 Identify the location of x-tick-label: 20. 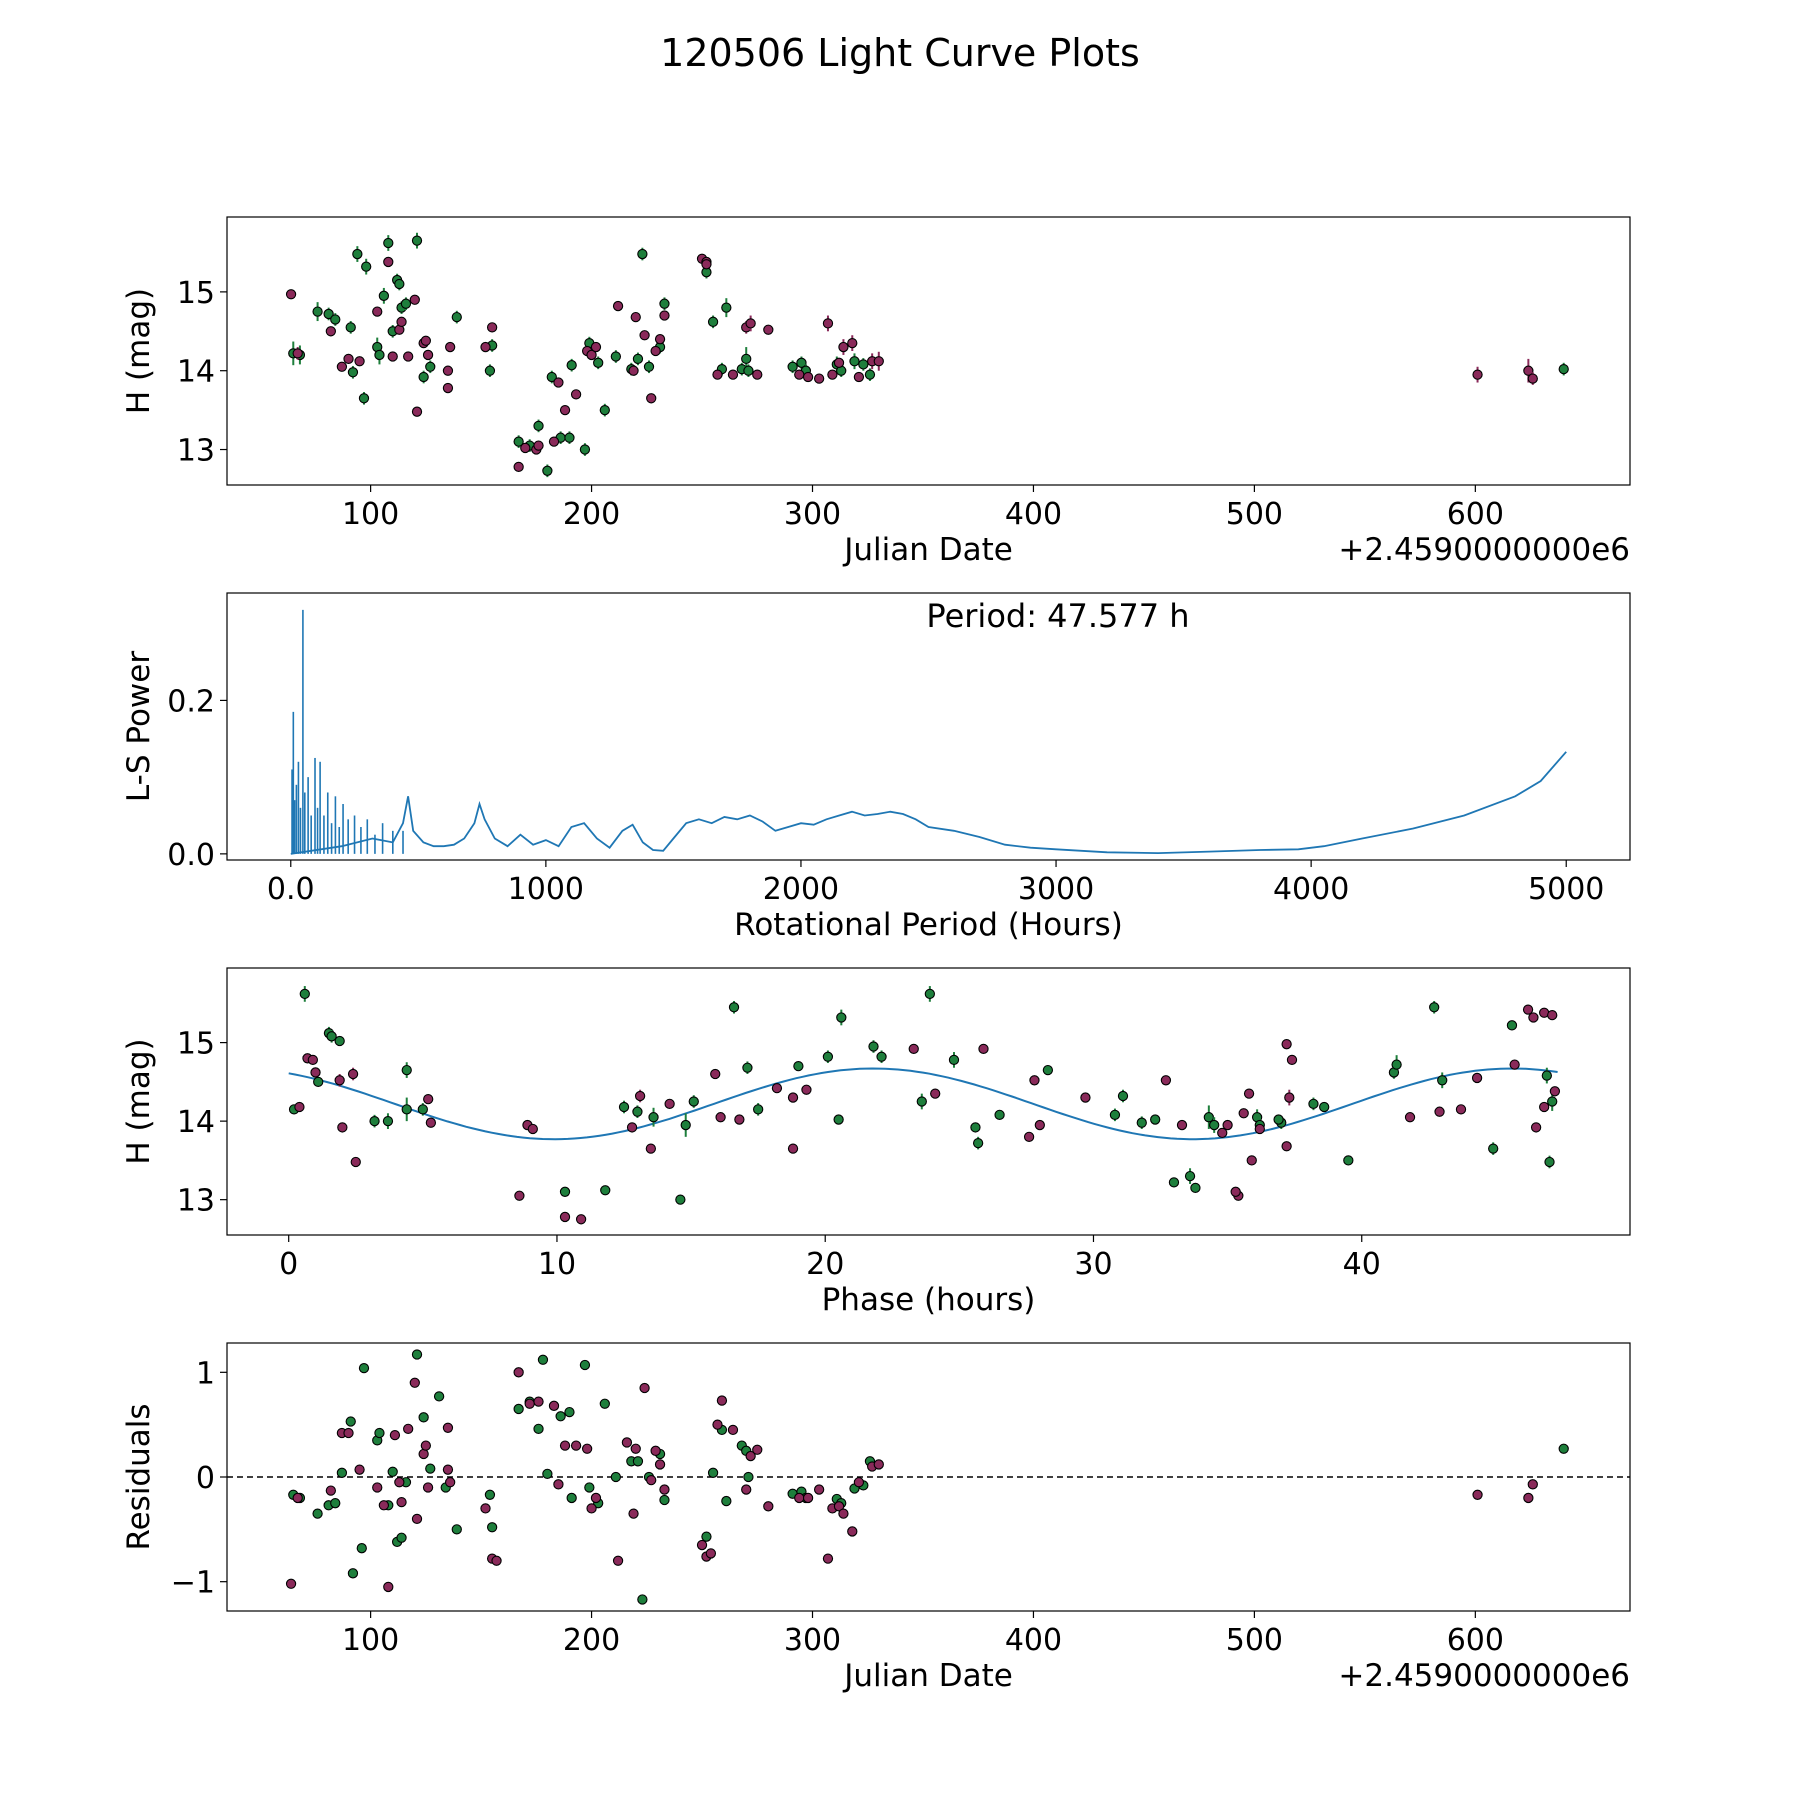
(825, 1264).